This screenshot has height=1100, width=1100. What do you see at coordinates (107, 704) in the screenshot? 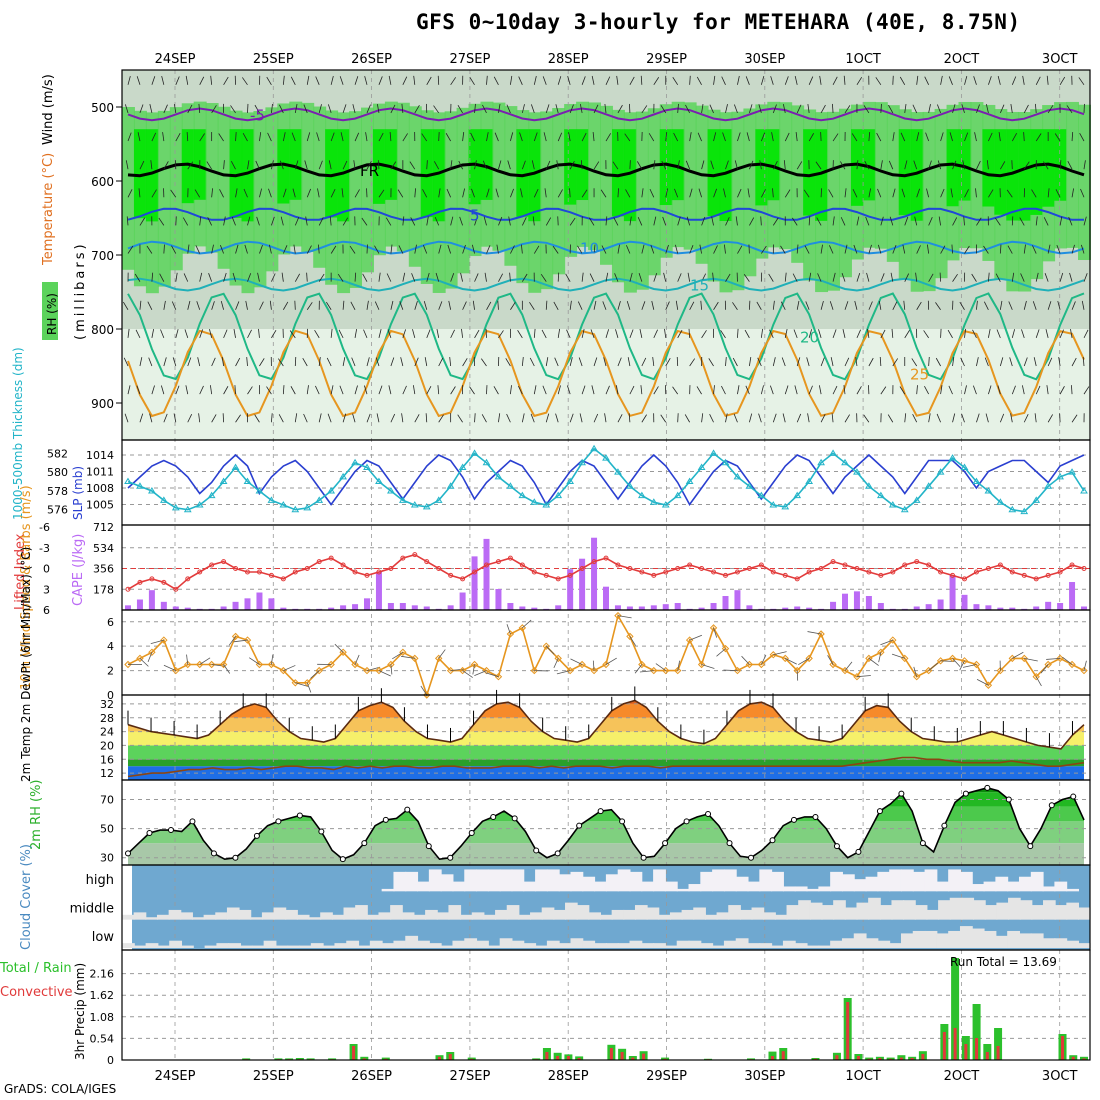
I see `temp-tick-label: 32` at bounding box center [107, 704].